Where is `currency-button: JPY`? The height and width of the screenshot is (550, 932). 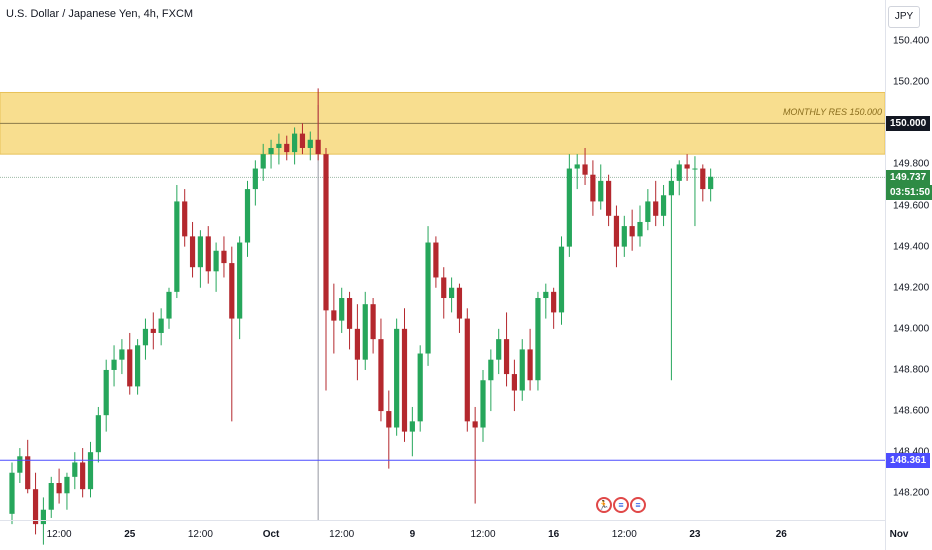
currency-button: JPY is located at coordinates (904, 17).